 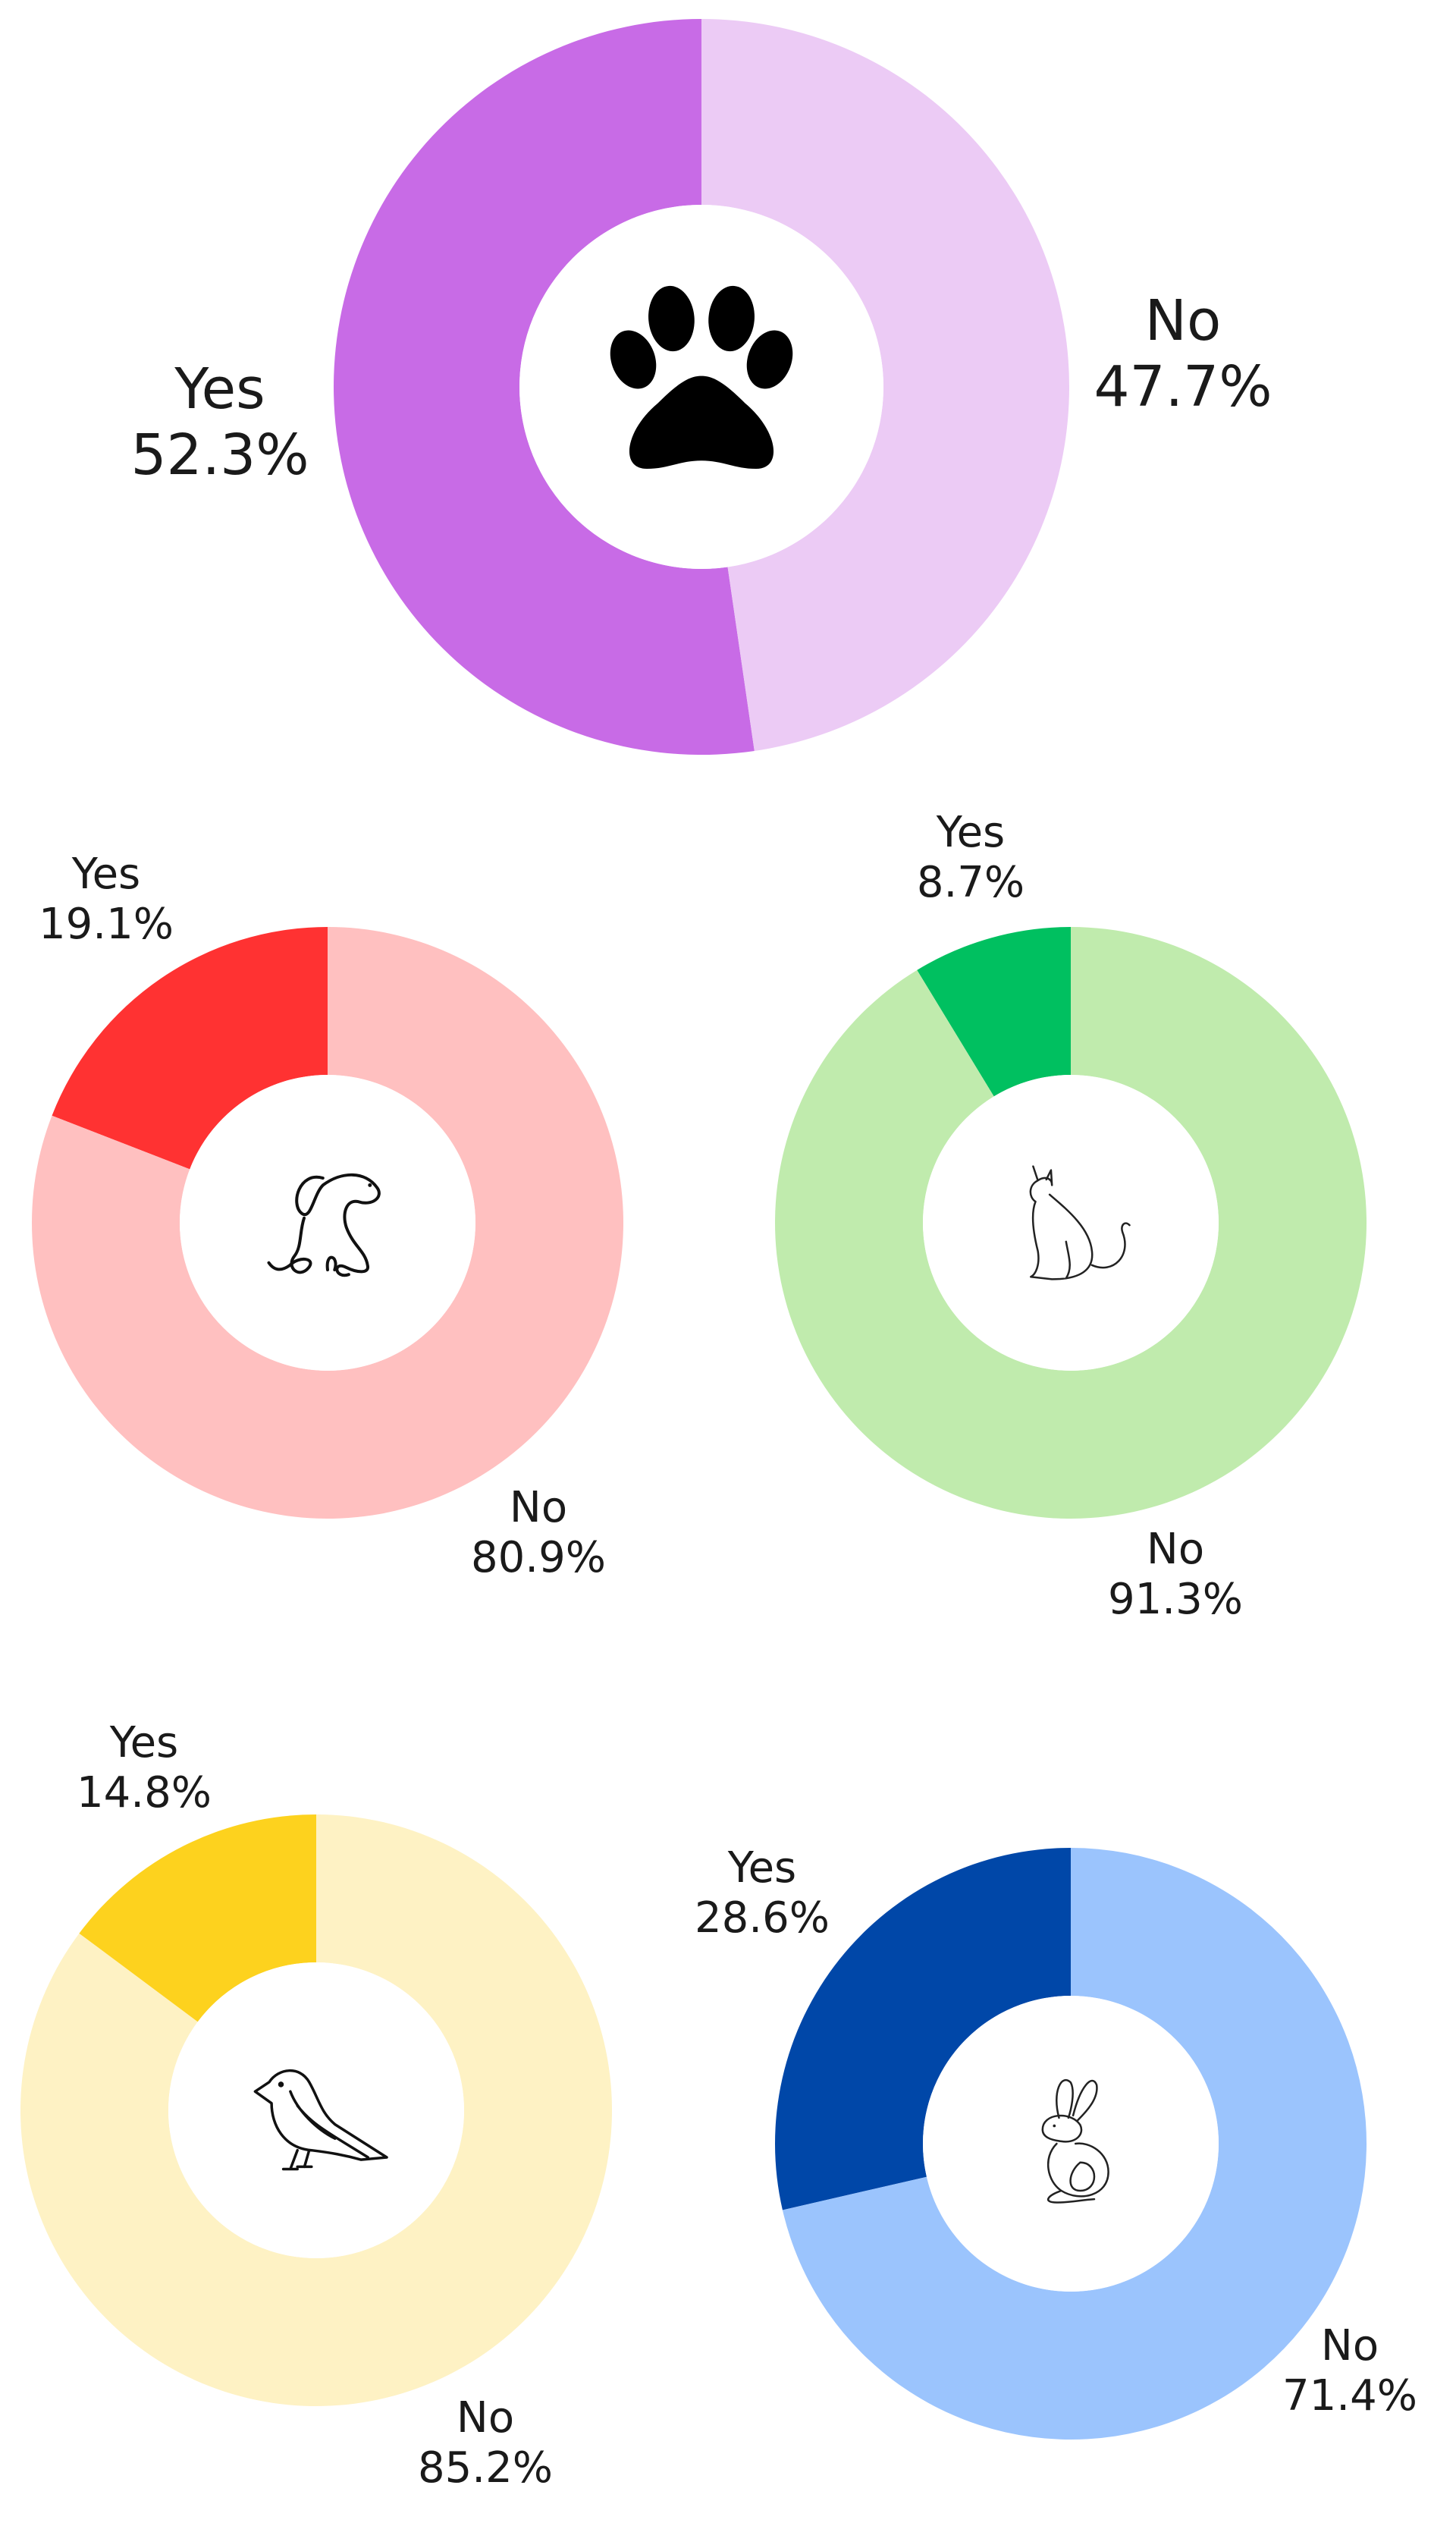 I want to click on chart-2-slice-no, so click(x=1071, y=1223).